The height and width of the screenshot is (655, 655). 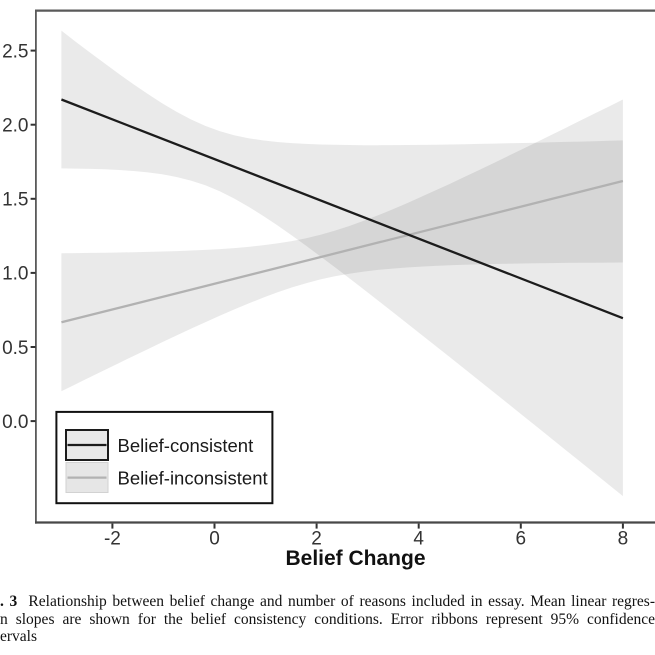 I want to click on svg-text: 2, so click(x=316, y=539).